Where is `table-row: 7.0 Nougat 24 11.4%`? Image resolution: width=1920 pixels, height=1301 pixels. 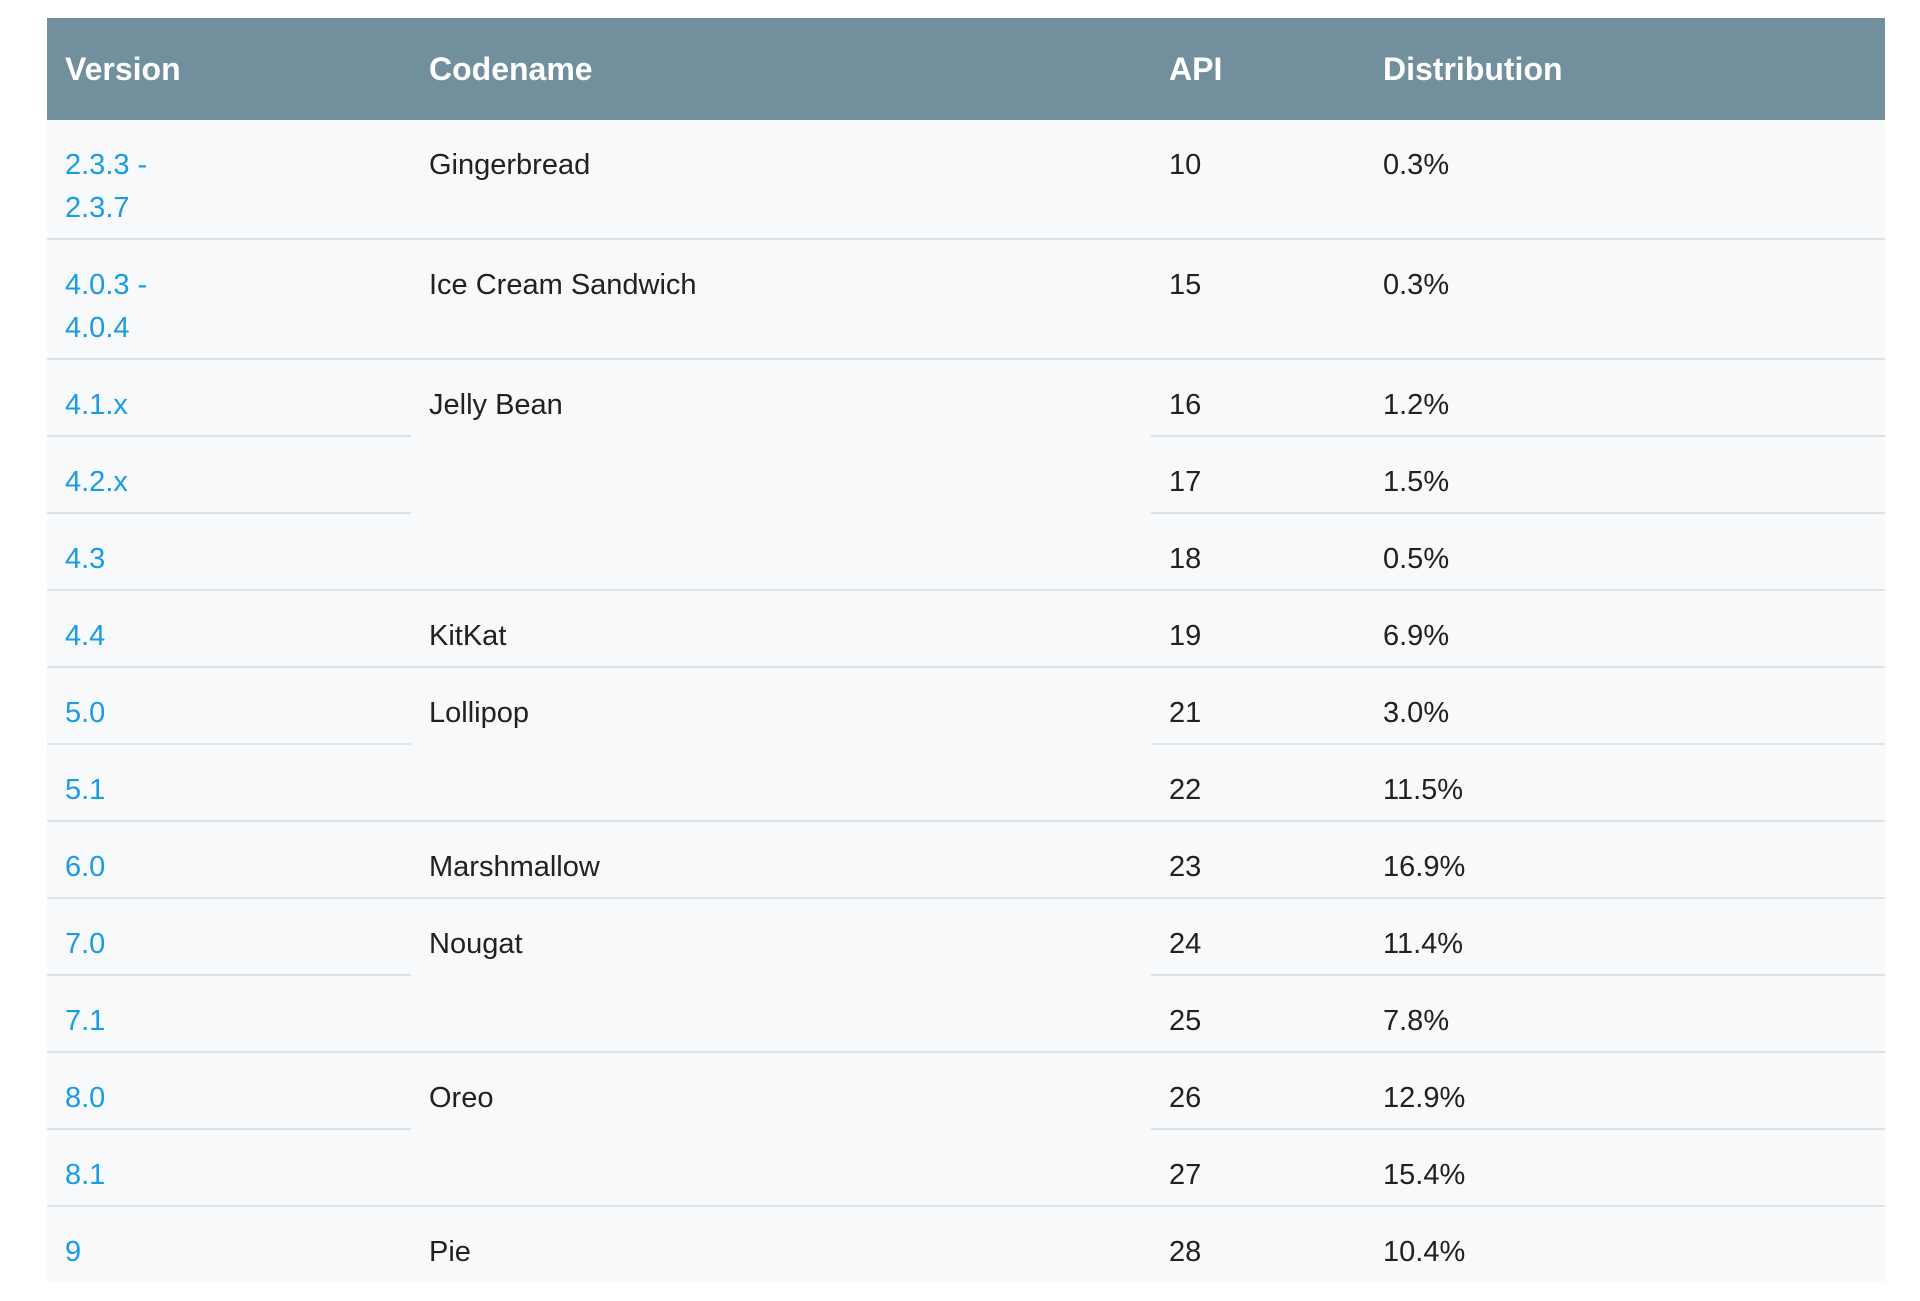
table-row: 7.0 Nougat 24 11.4% is located at coordinates (966, 974).